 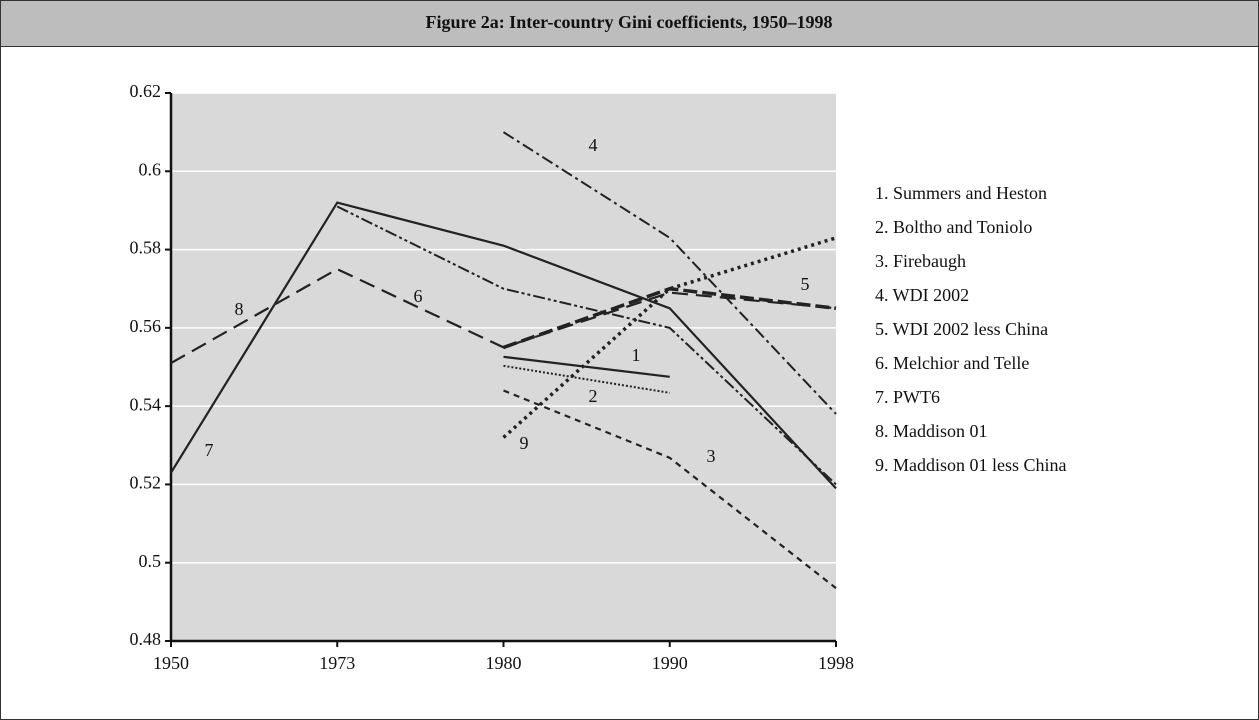 I want to click on legend-entry: 5. WDI 2002 less China, so click(x=961, y=329).